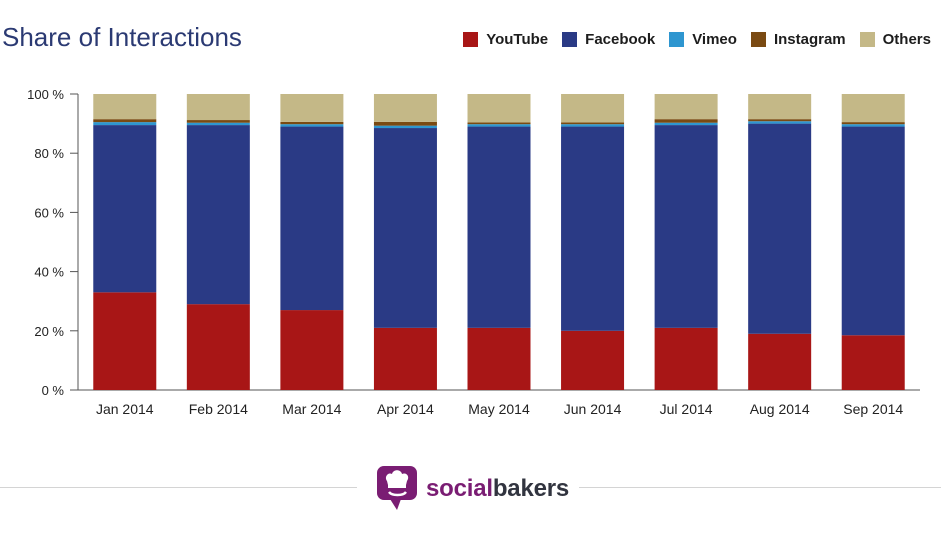  I want to click on legend-item-vimeo: Vimeo, so click(703, 39).